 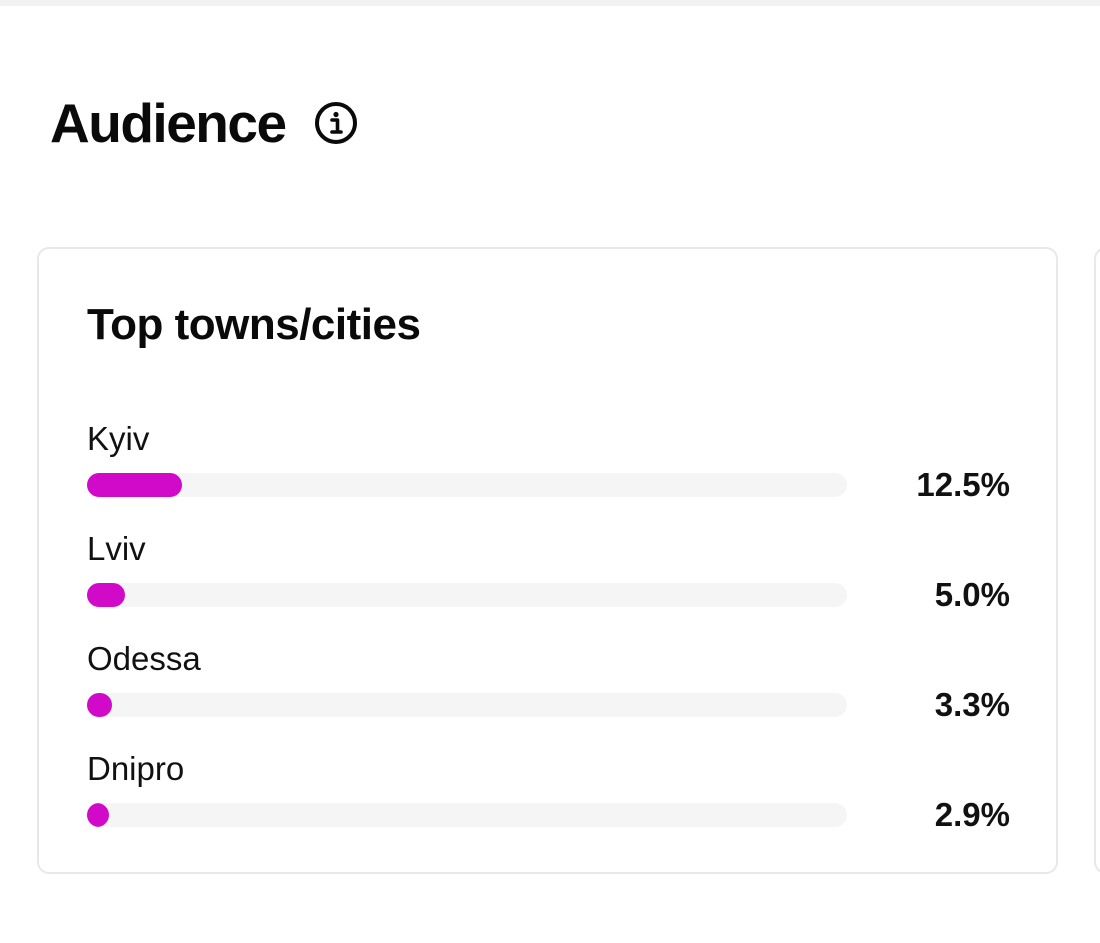 What do you see at coordinates (116, 548) in the screenshot?
I see `city-label: Lviv` at bounding box center [116, 548].